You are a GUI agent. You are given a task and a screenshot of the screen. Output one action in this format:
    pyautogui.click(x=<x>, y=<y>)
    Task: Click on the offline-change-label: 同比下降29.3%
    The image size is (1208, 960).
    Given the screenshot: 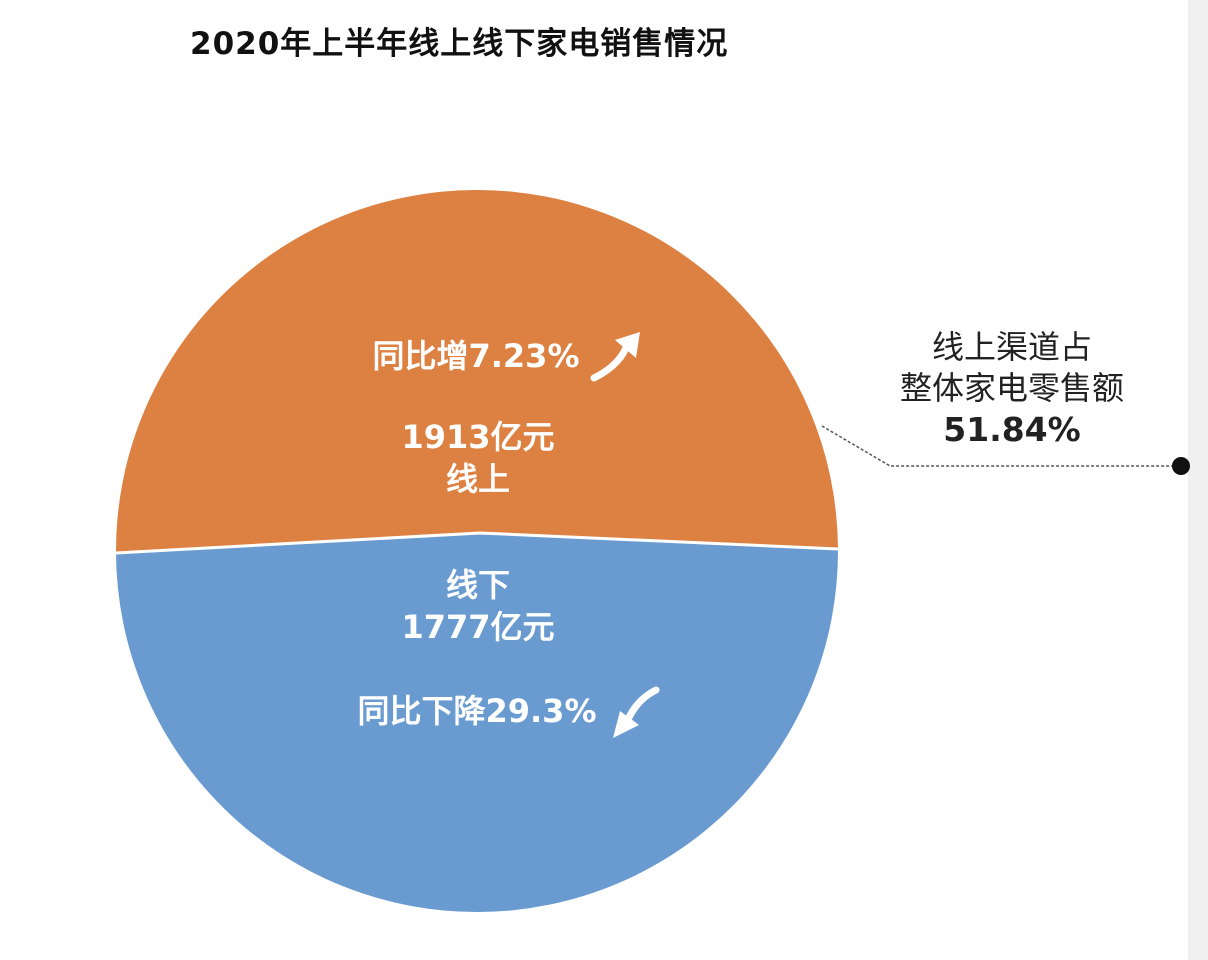 What is the action you would take?
    pyautogui.click(x=476, y=711)
    